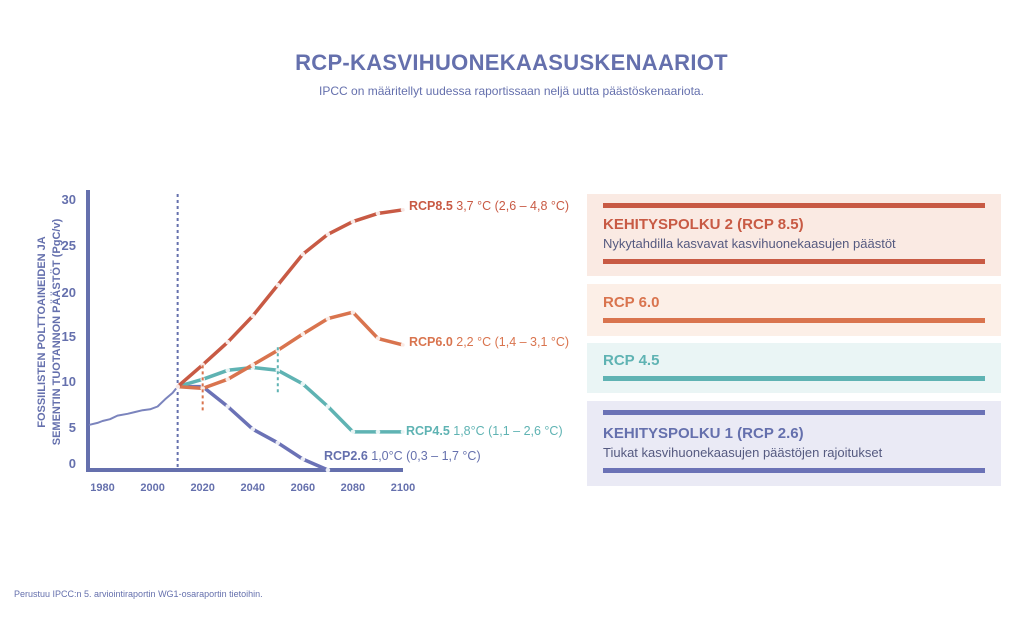 The width and height of the screenshot is (1023, 618). I want to click on x-tick-label: 2080, so click(353, 488).